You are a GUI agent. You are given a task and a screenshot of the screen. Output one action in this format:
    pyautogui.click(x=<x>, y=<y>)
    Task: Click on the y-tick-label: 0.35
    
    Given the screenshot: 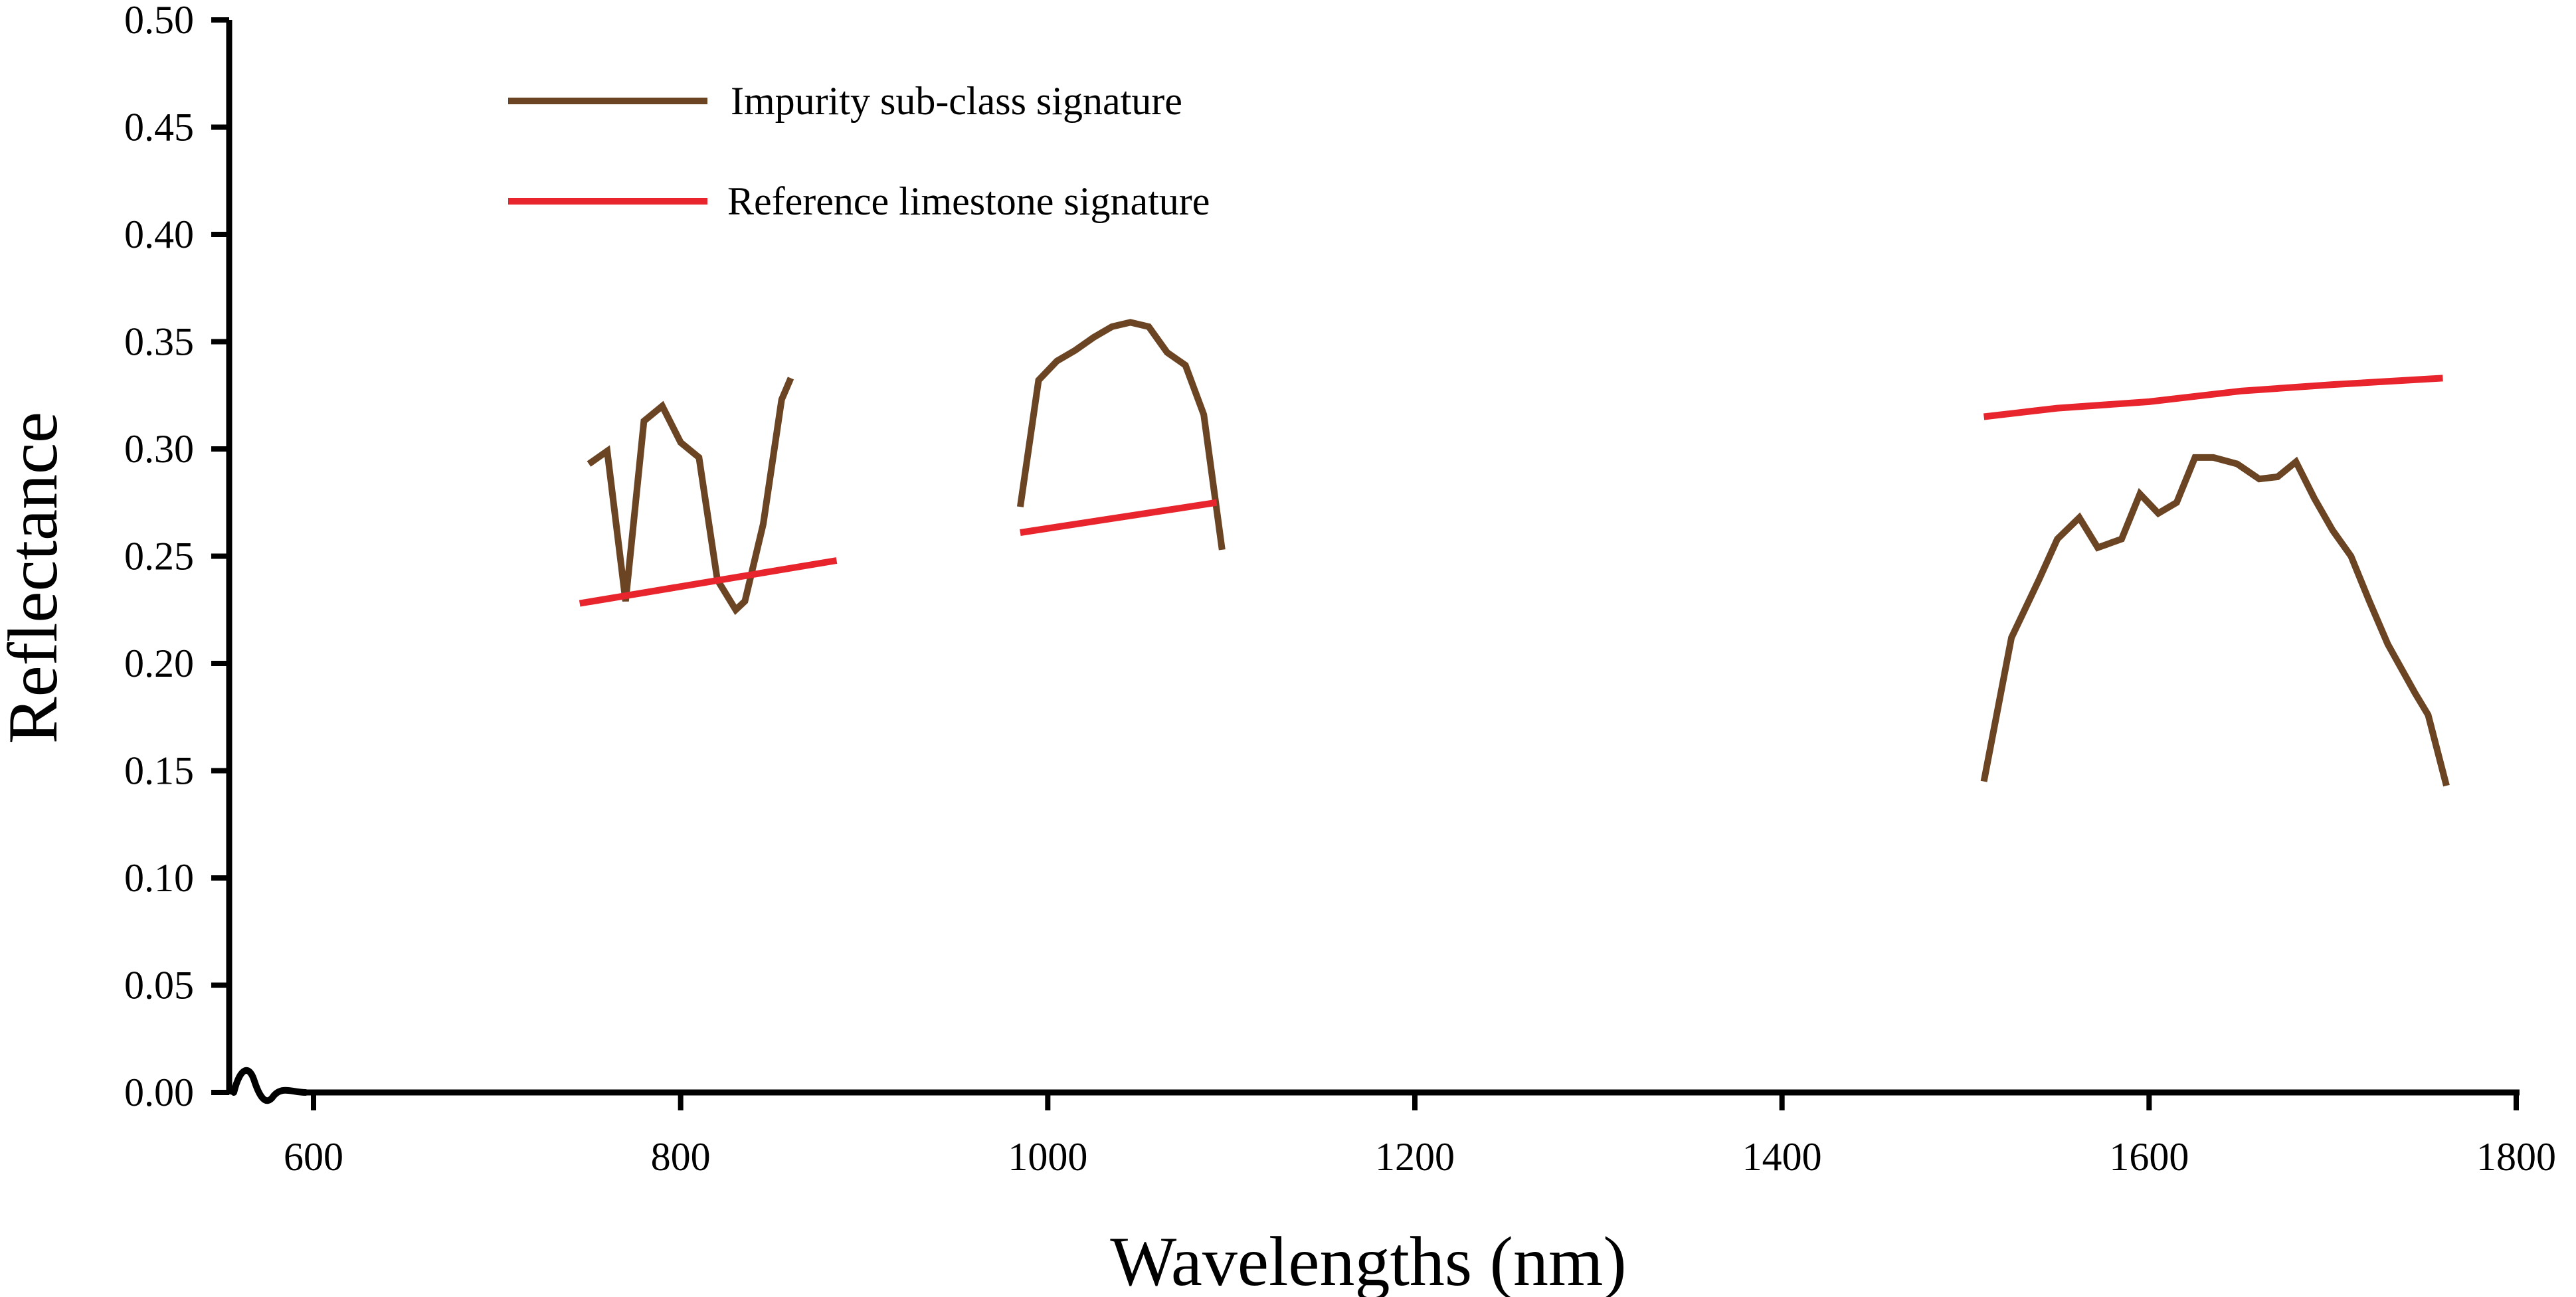 What is the action you would take?
    pyautogui.click(x=159, y=342)
    